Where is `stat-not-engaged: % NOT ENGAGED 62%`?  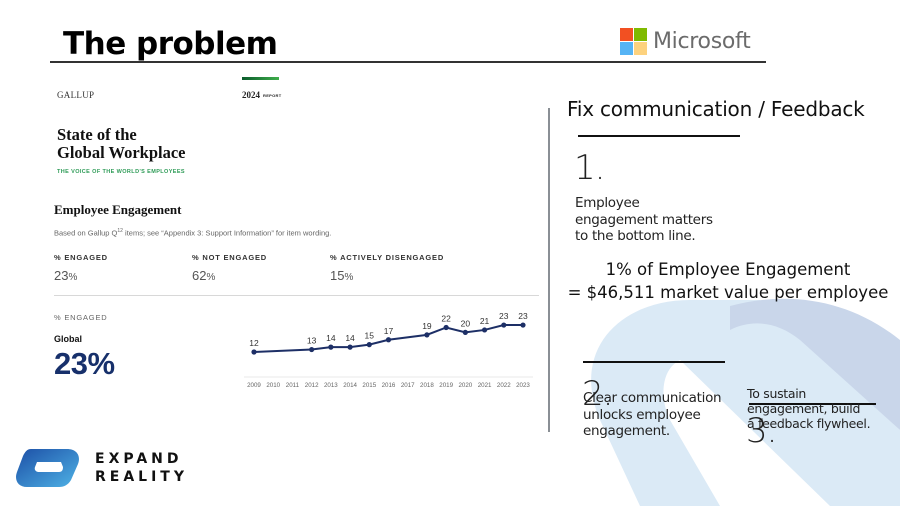 stat-not-engaged: % NOT ENGAGED 62% is located at coordinates (229, 268).